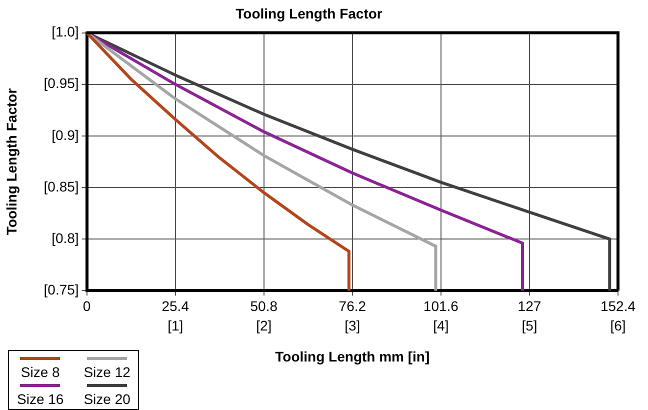 The height and width of the screenshot is (410, 648). What do you see at coordinates (264, 326) in the screenshot?
I see `x2-tick-label: [2]` at bounding box center [264, 326].